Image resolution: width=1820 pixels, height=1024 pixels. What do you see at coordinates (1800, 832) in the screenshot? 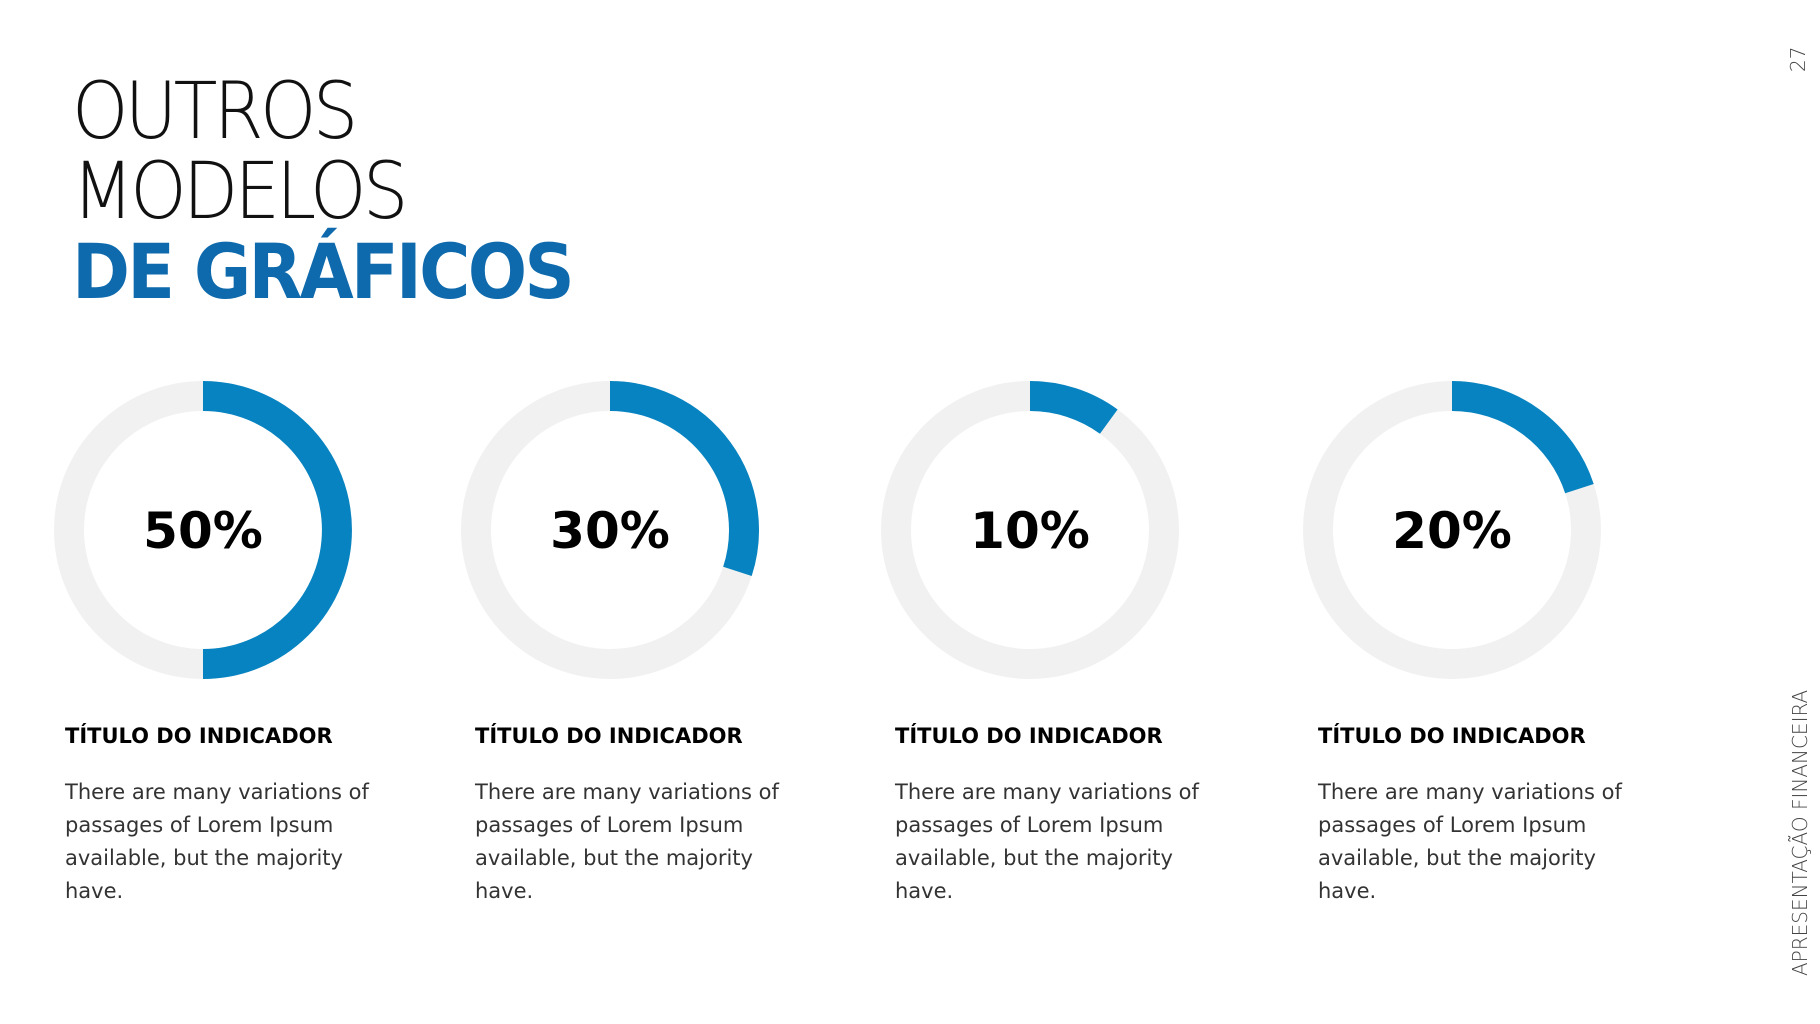
I see `side-label: APRESENTAÇÃO FINANCEIRA` at bounding box center [1800, 832].